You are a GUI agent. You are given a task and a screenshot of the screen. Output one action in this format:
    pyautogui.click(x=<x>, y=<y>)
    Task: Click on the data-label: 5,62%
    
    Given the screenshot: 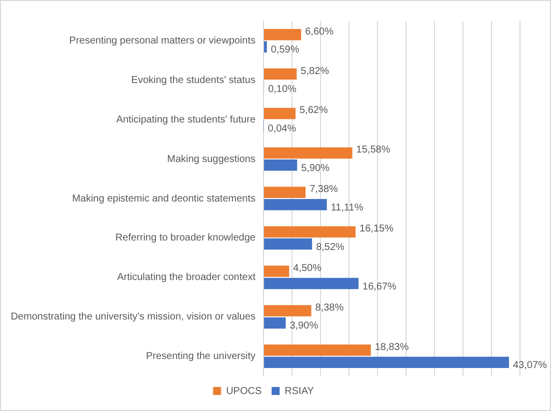 What is the action you would take?
    pyautogui.click(x=314, y=110)
    